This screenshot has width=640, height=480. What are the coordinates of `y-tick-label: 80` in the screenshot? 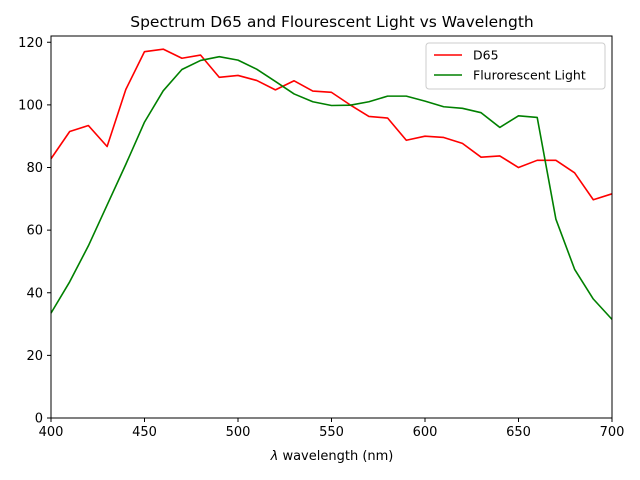 It's located at (34, 168).